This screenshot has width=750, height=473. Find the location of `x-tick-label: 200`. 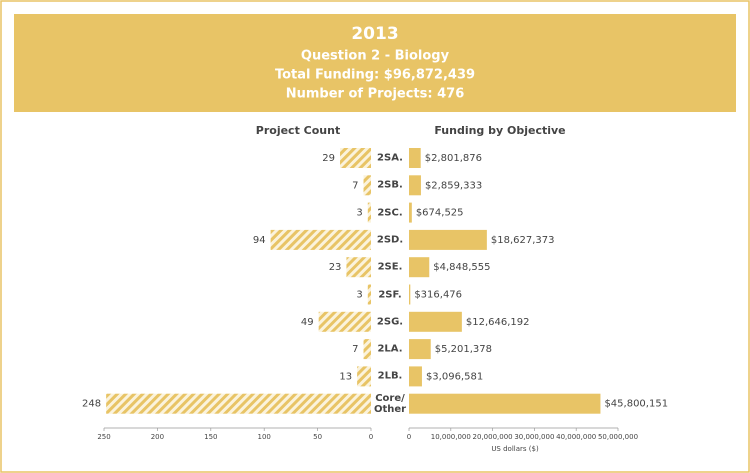

x-tick-label: 200 is located at coordinates (157, 437).